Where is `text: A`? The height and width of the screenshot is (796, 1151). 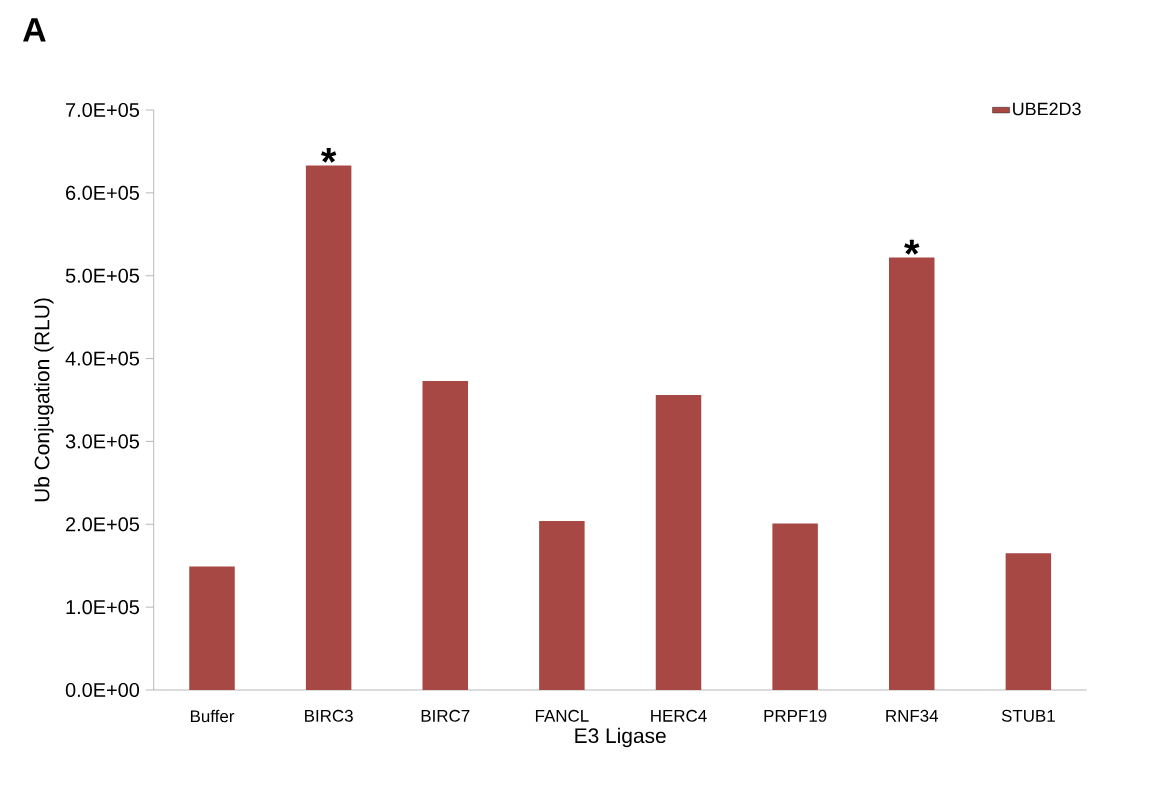
text: A is located at coordinates (34, 30).